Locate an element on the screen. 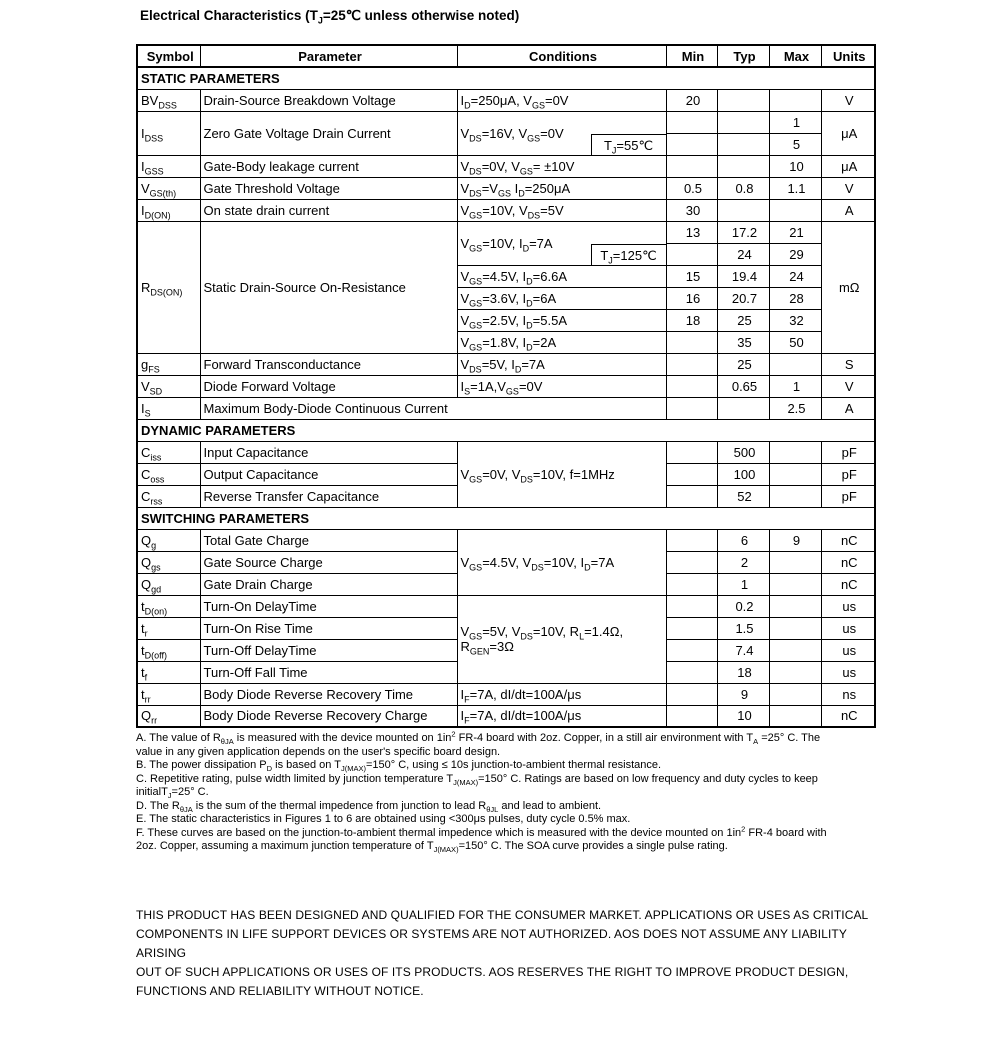 The width and height of the screenshot is (991, 1042). value-cell: 18 is located at coordinates (743, 672).